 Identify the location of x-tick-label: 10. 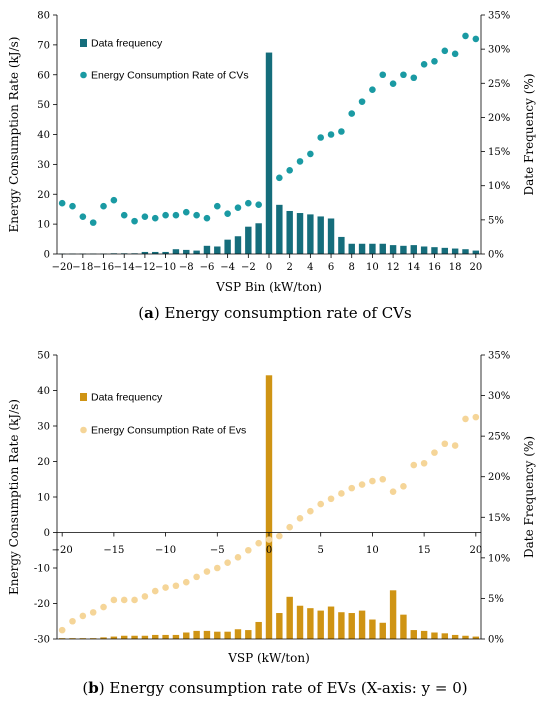
(372, 267).